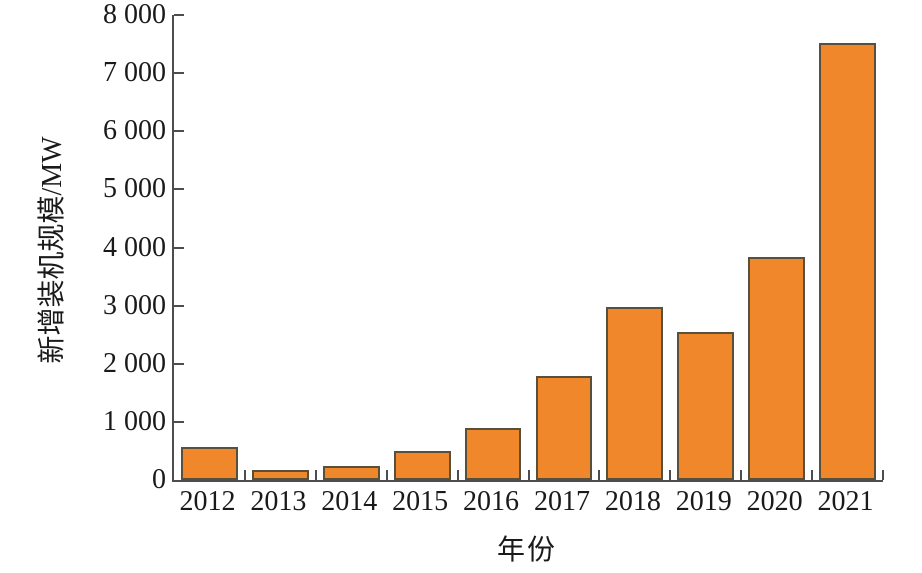  Describe the element at coordinates (159, 479) in the screenshot. I see `y-tick-label: 0` at that location.